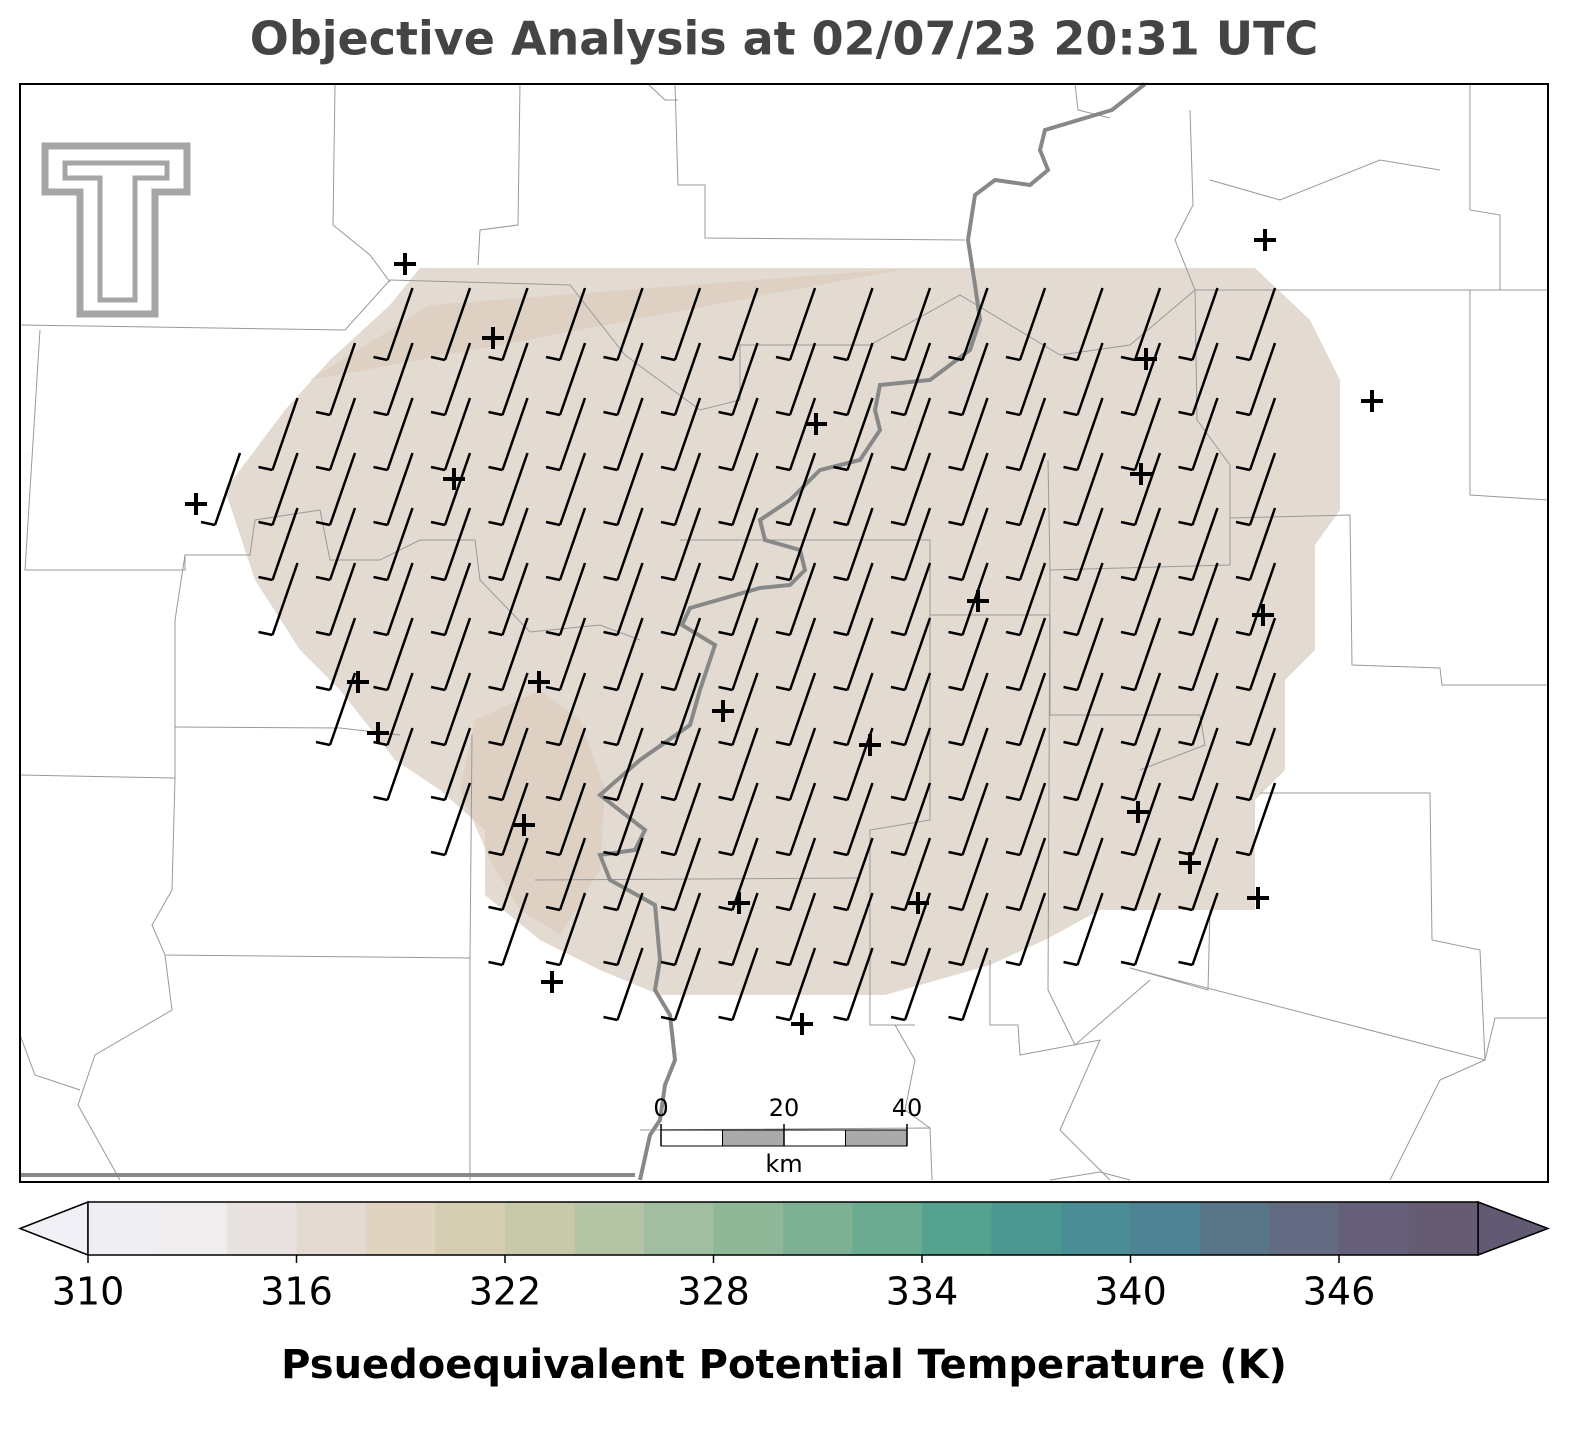 This screenshot has height=1434, width=1590. I want to click on scale-unit: km, so click(783, 1164).